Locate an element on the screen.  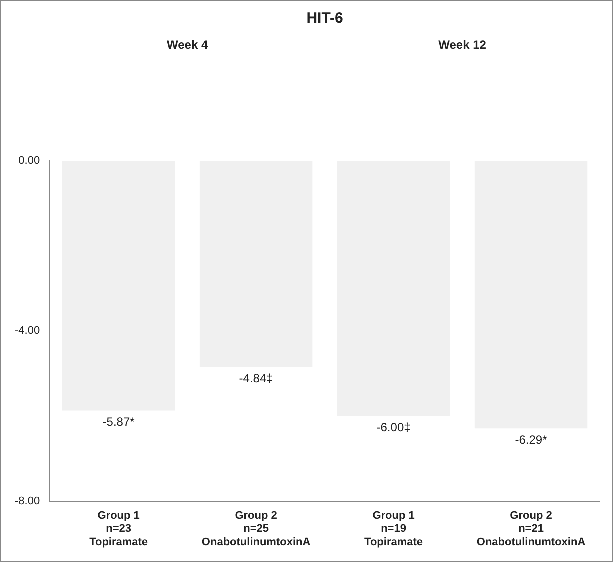
y-tick-label: -4.00 is located at coordinates (27, 331).